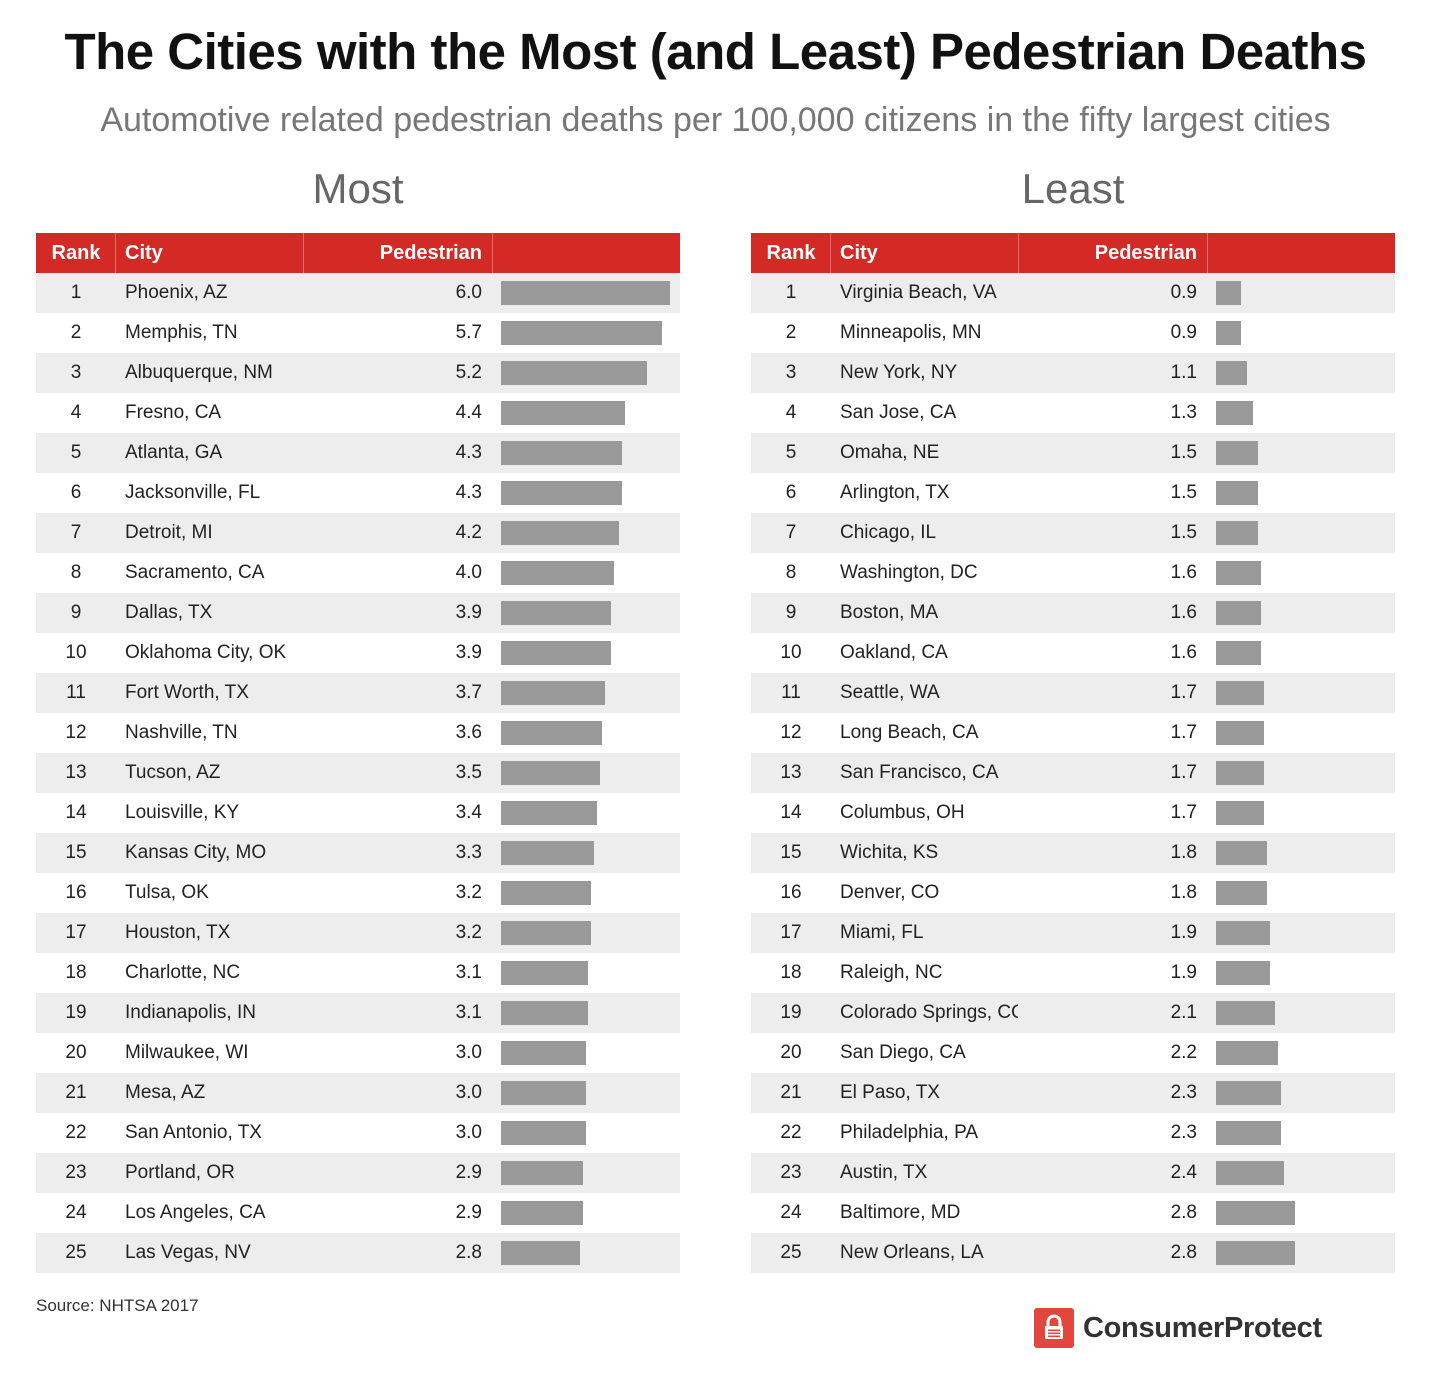 The width and height of the screenshot is (1431, 1380). I want to click on city-label: Columbus, OH, so click(902, 812).